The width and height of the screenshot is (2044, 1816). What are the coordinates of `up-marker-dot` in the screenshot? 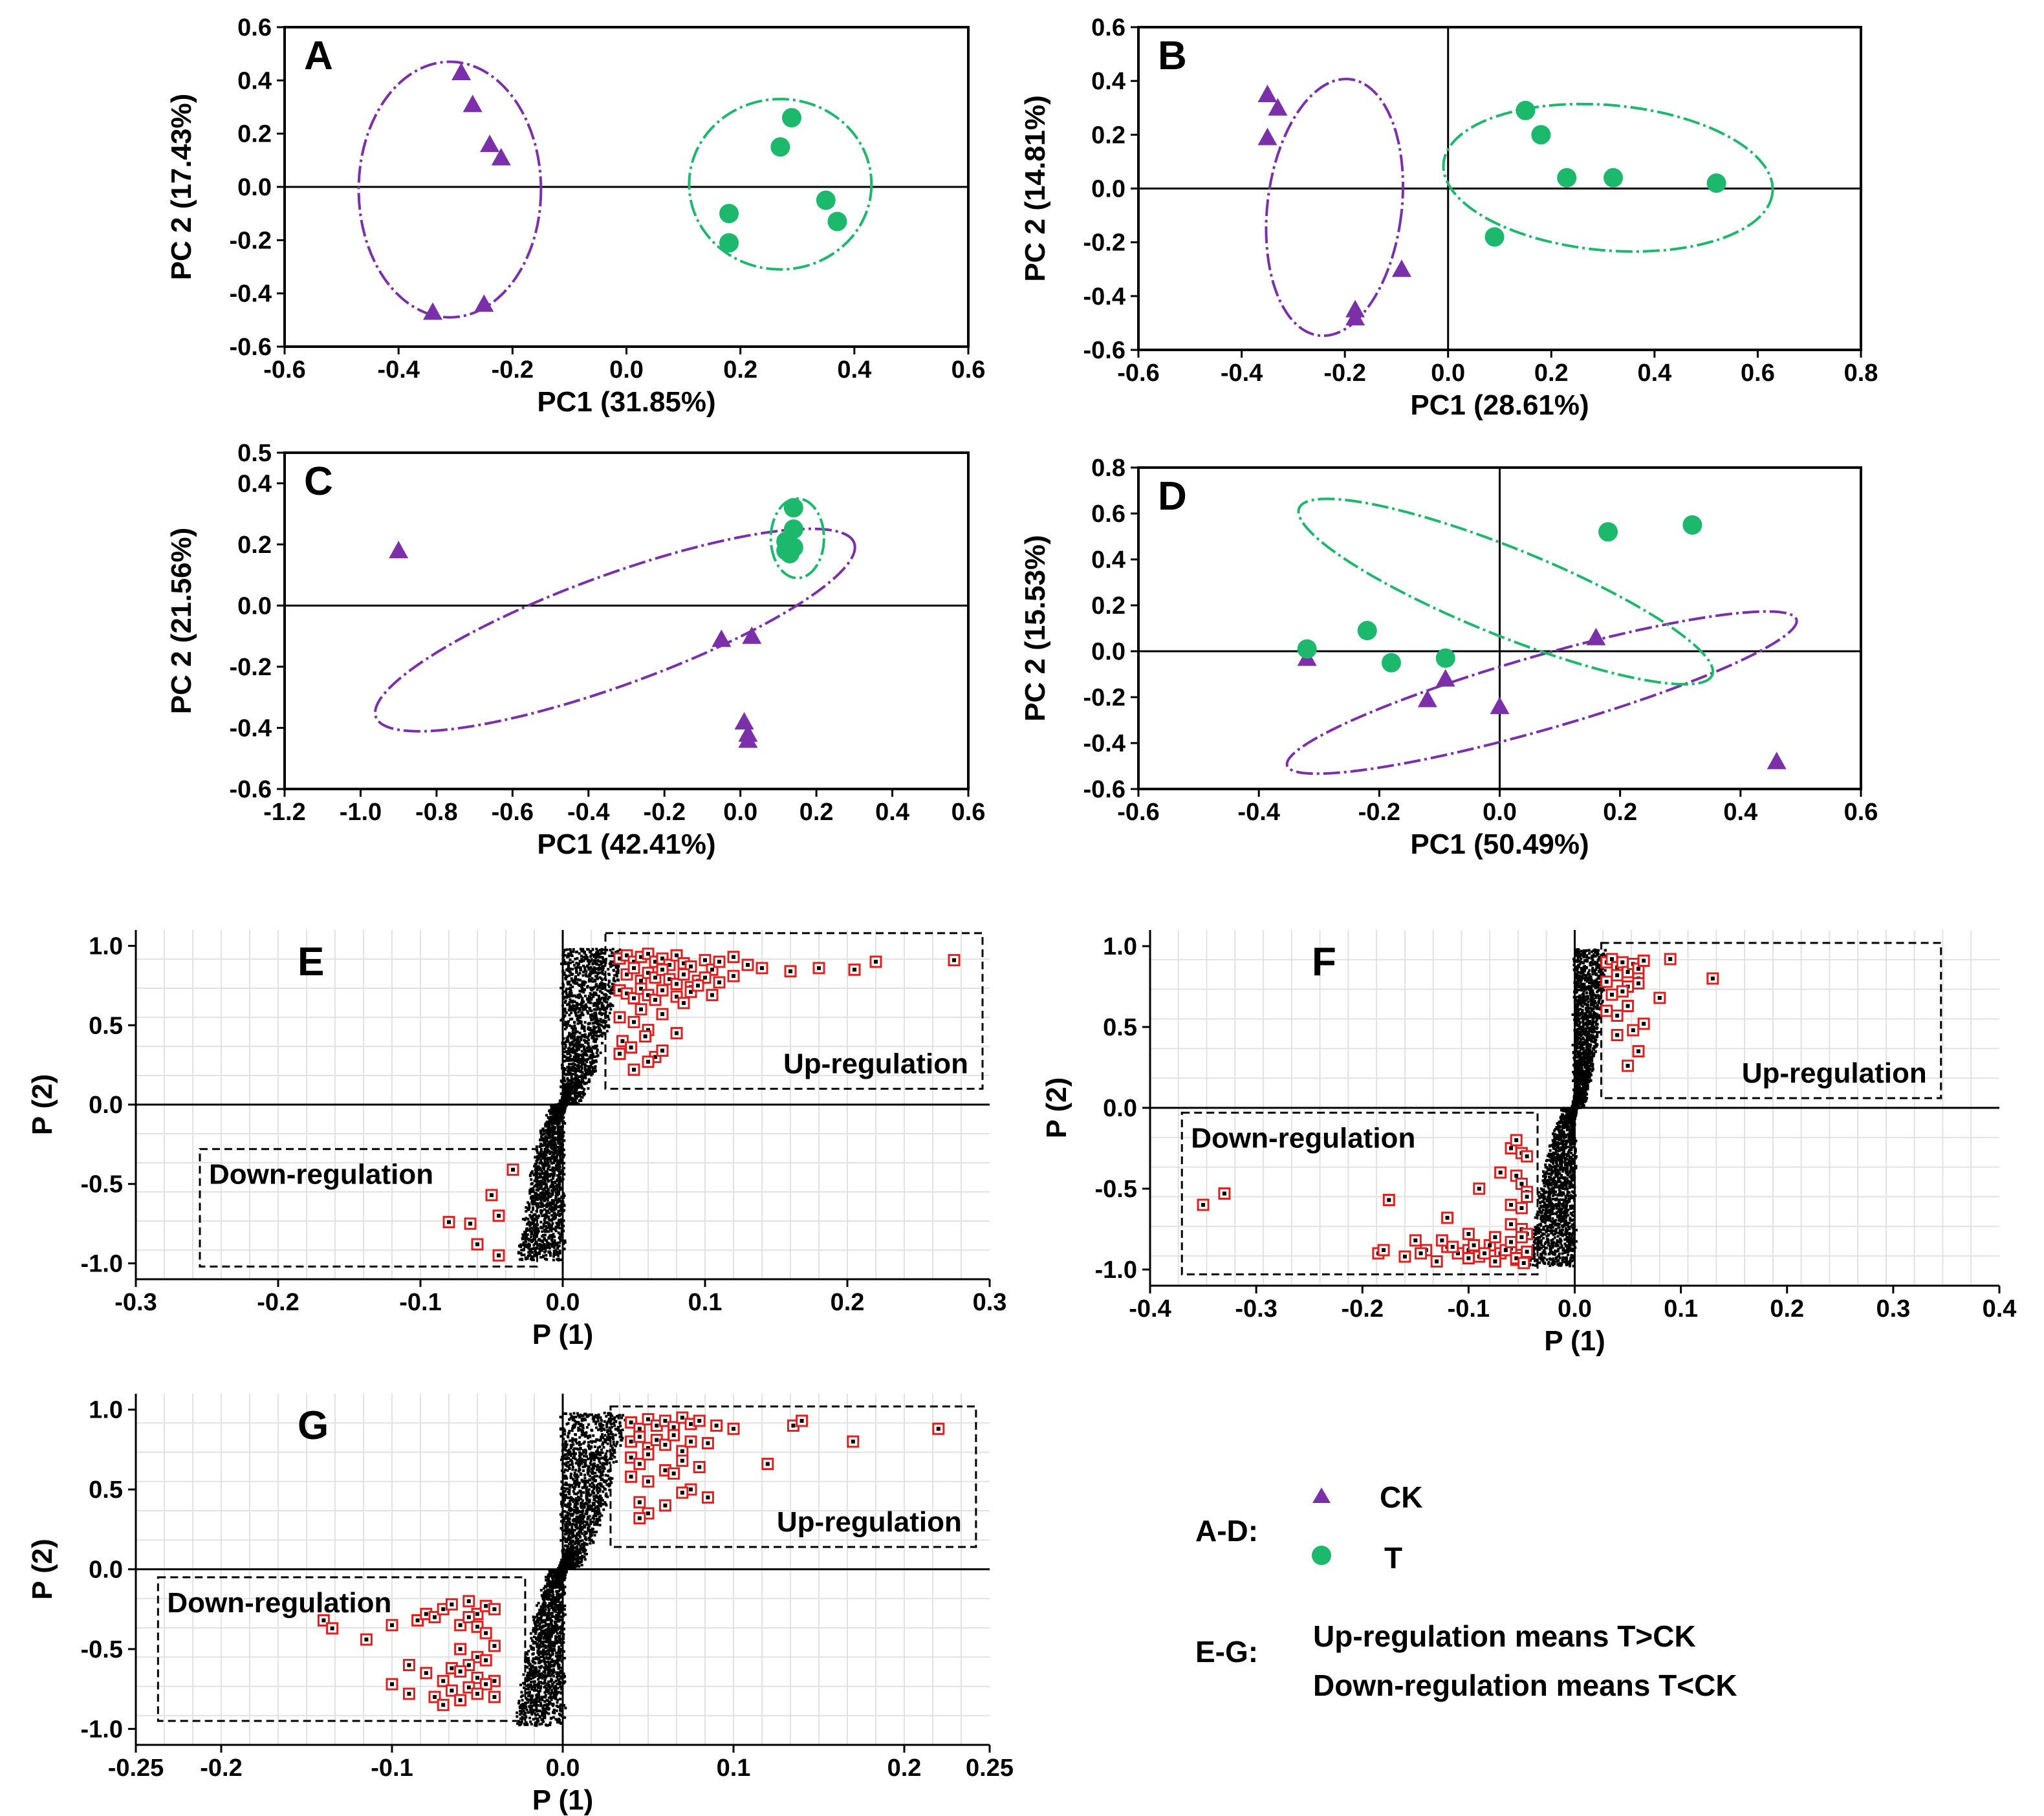 It's located at (684, 1002).